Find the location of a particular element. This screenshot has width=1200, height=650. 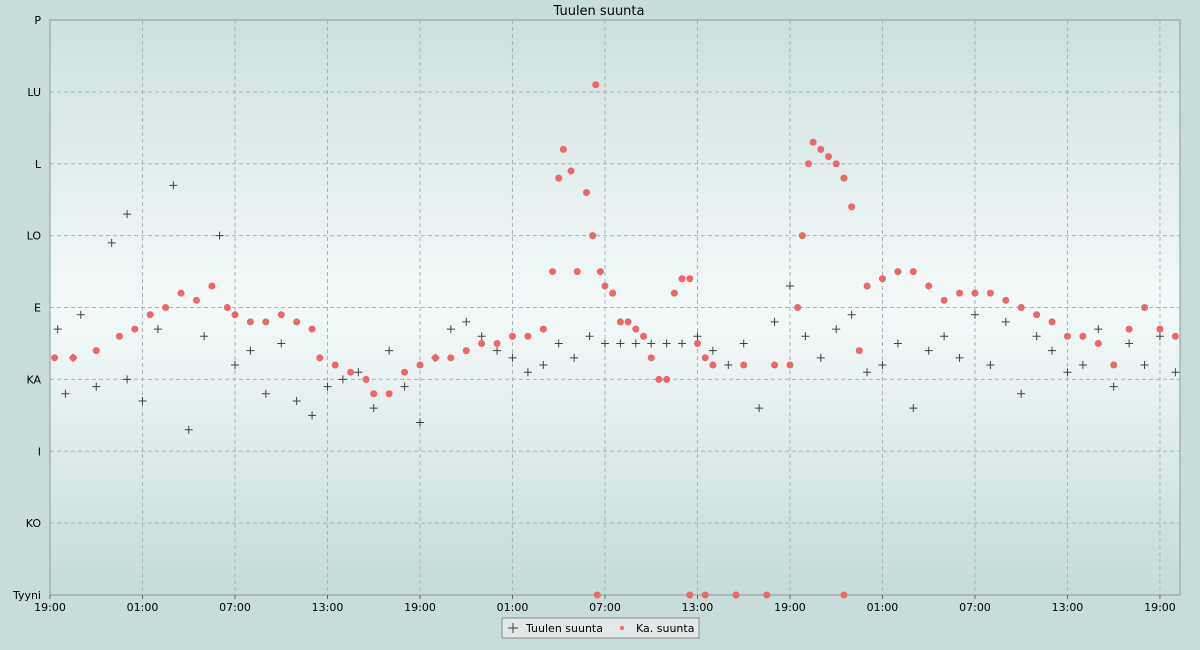

x-tick-label: 19:00 is located at coordinates (790, 607).